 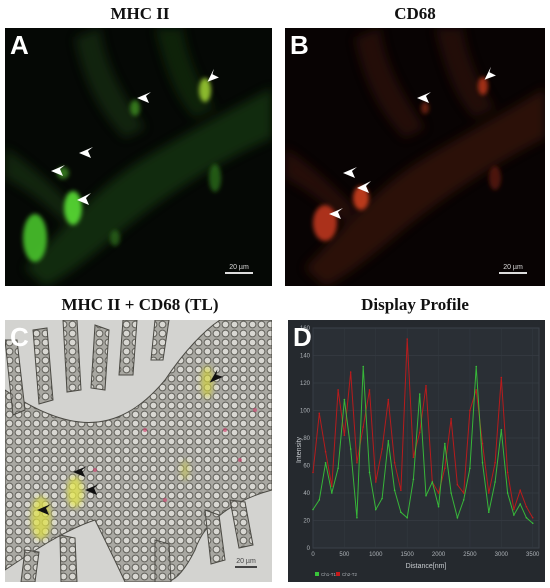 What do you see at coordinates (246, 567) in the screenshot?
I see `scale-bar-c` at bounding box center [246, 567].